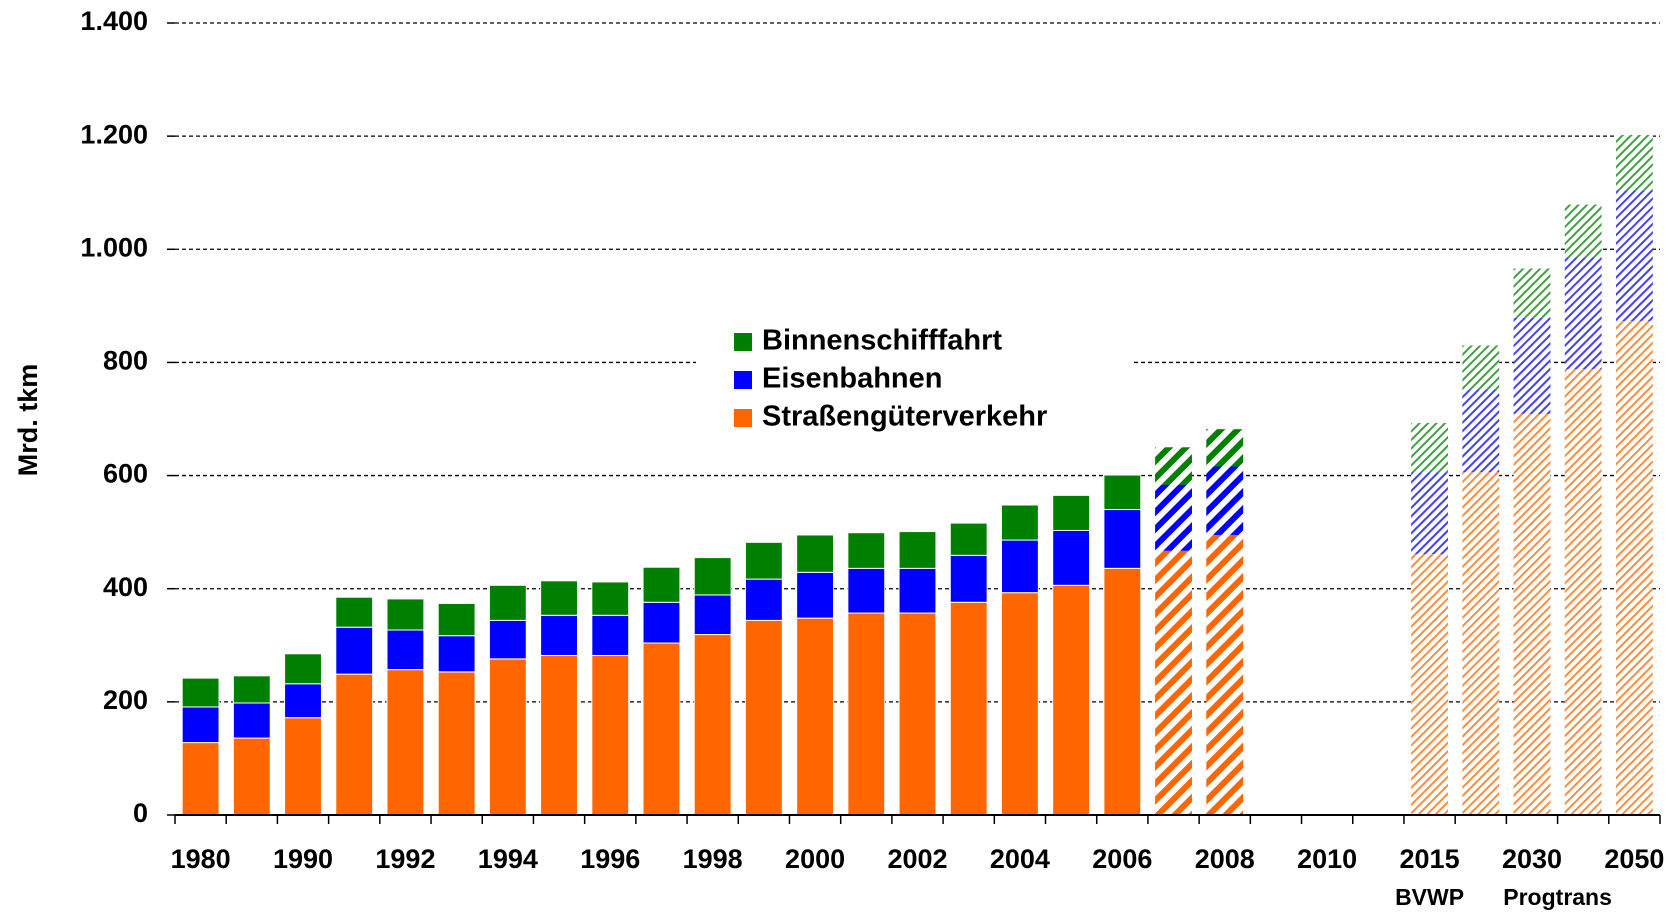  I want to click on x-tick-label: 2030, so click(1532, 859).